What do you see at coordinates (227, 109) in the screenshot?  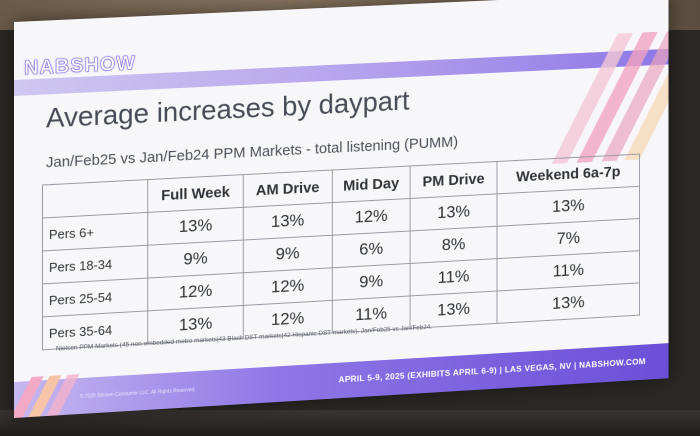 I see `slide-title: Average increases by daypart` at bounding box center [227, 109].